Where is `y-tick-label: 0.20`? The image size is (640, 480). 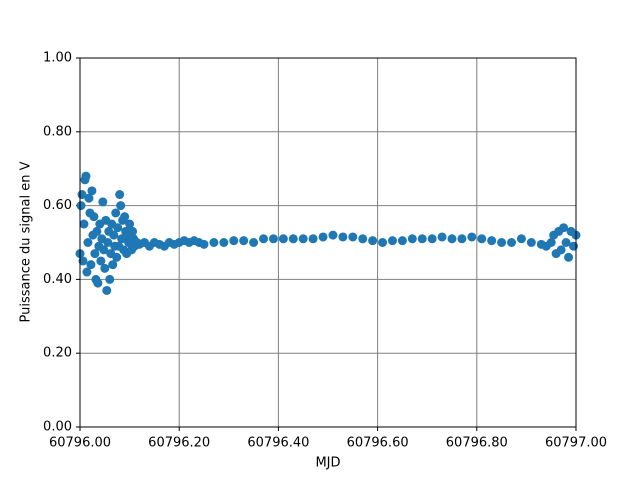 y-tick-label: 0.20 is located at coordinates (57, 353).